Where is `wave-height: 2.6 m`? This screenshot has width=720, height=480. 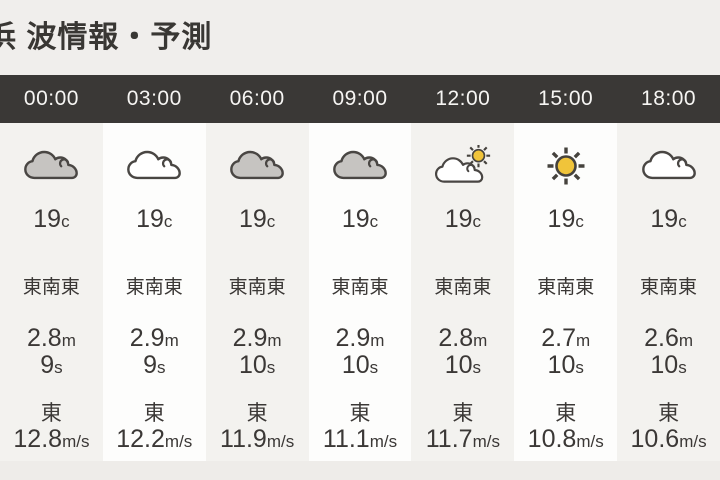
wave-height: 2.6 m is located at coordinates (669, 338).